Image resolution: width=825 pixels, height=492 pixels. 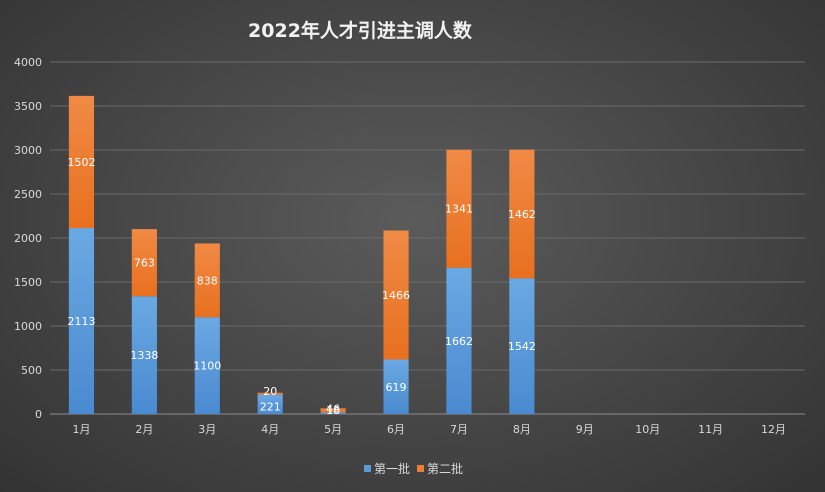 I want to click on legend: 第一批 第二批, so click(x=413, y=468).